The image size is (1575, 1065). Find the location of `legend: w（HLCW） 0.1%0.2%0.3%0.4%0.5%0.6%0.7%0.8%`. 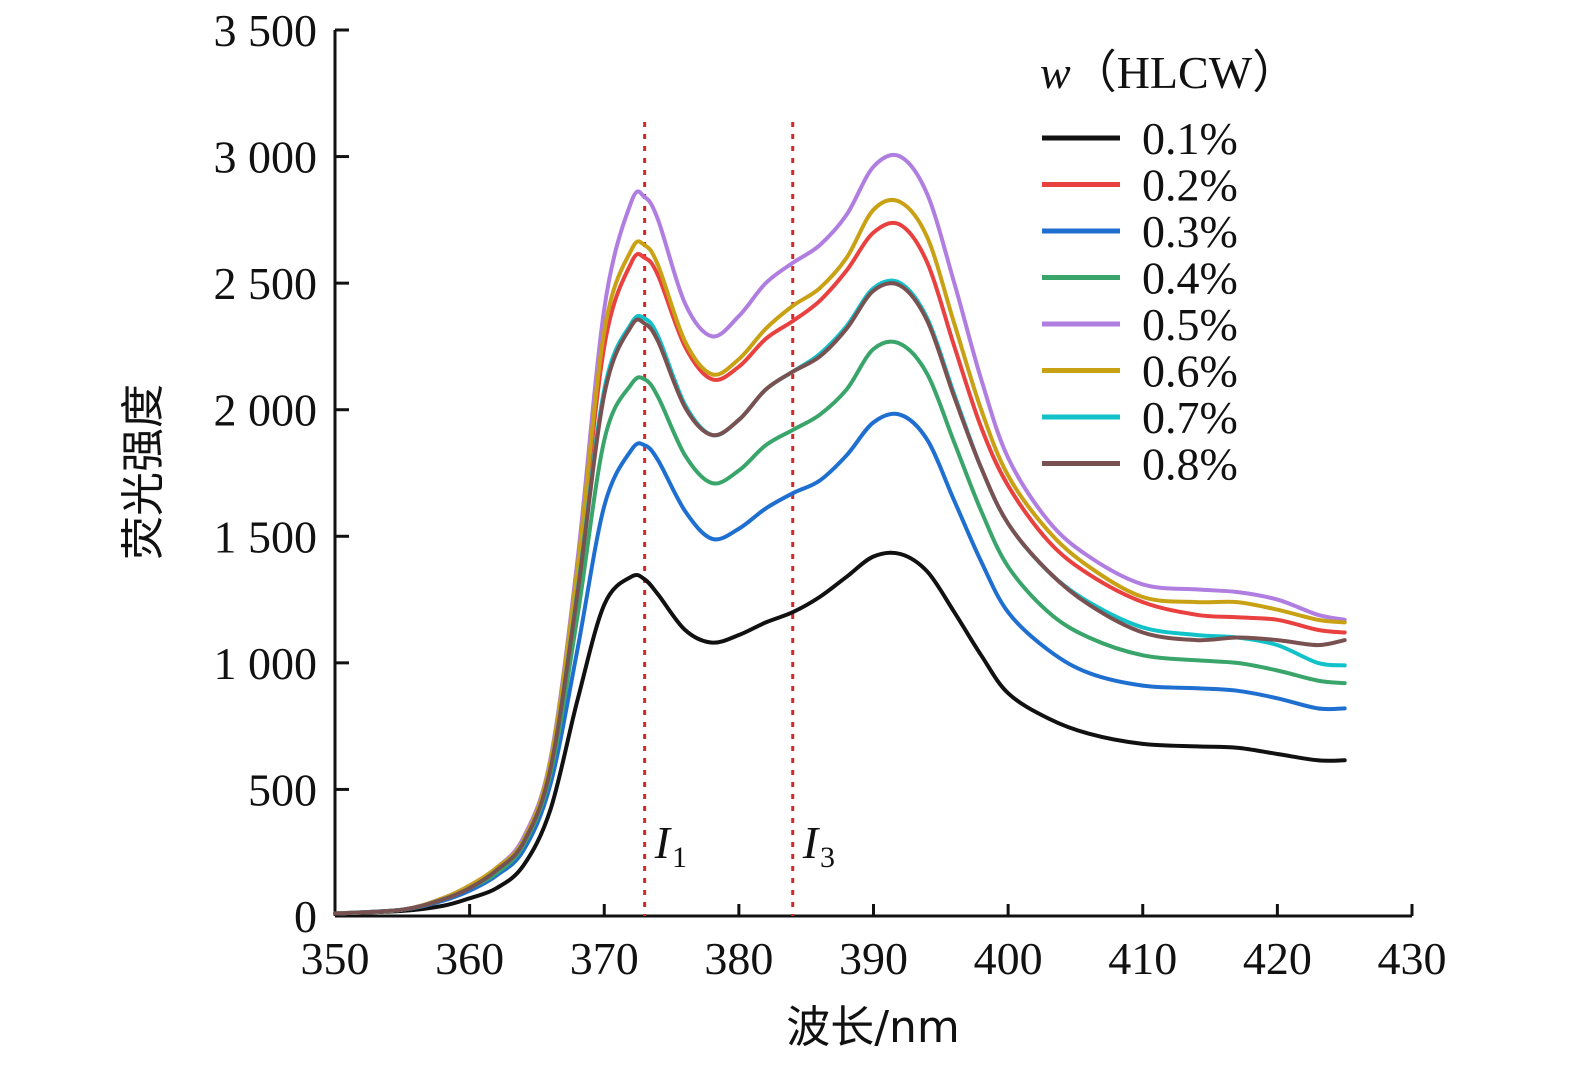

legend: w（HLCW） 0.1%0.2%0.3%0.4%0.5%0.6%0.7%0.8% is located at coordinates (1169, 268).